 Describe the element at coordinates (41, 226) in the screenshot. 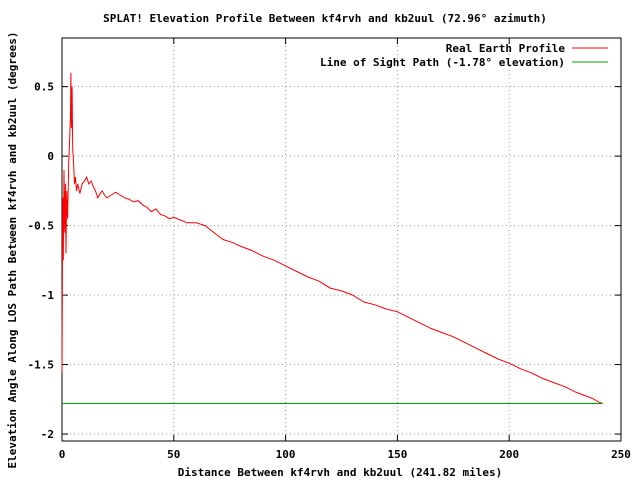

I see `y-tick-label: -0.5` at that location.